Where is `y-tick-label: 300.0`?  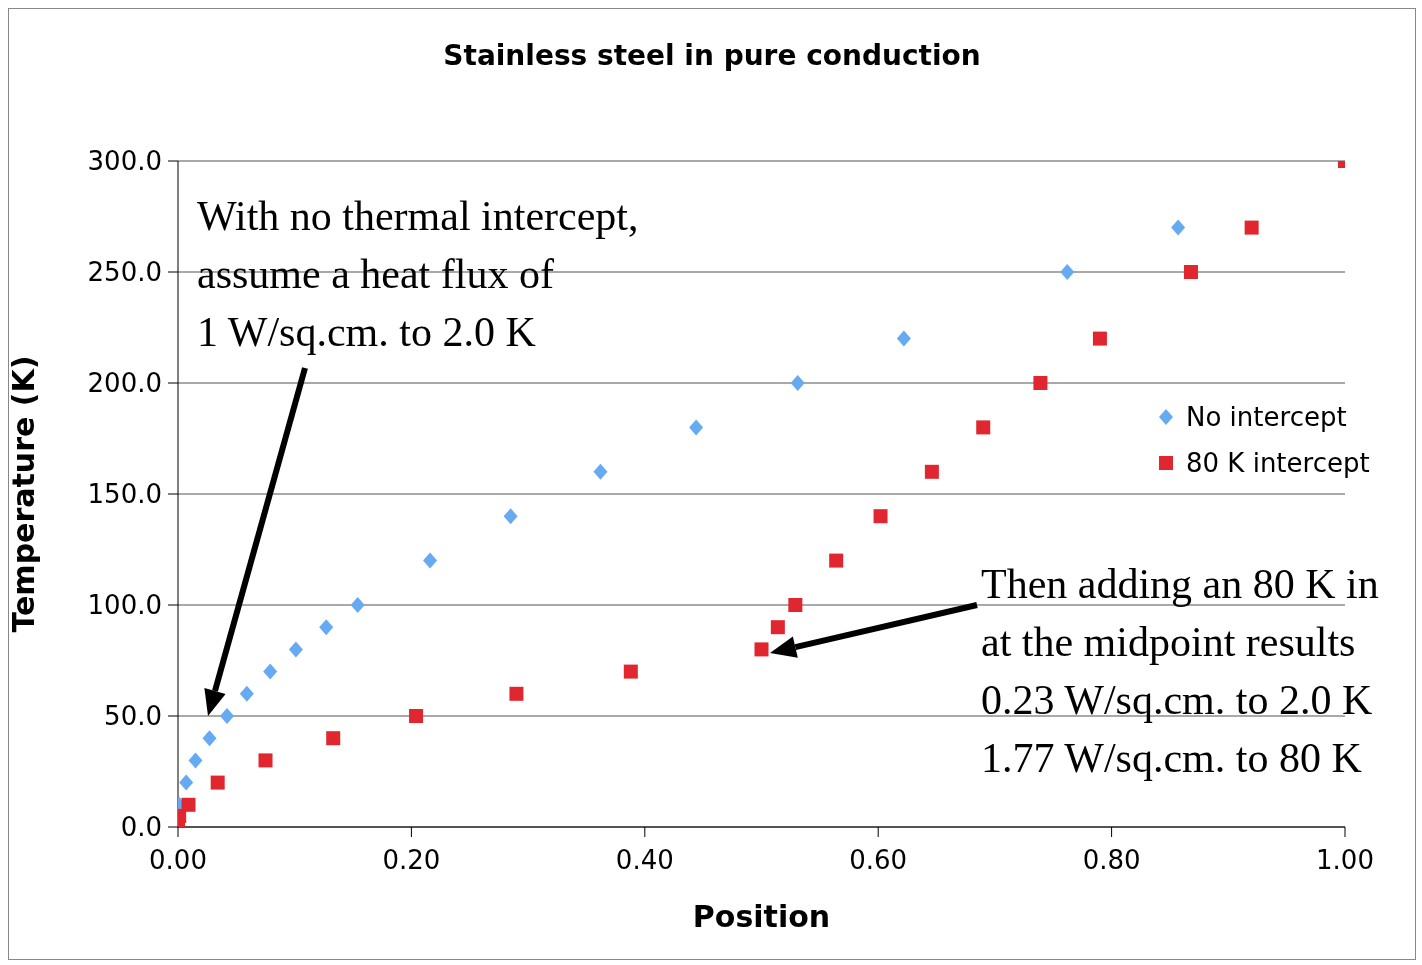 y-tick-label: 300.0 is located at coordinates (124, 161).